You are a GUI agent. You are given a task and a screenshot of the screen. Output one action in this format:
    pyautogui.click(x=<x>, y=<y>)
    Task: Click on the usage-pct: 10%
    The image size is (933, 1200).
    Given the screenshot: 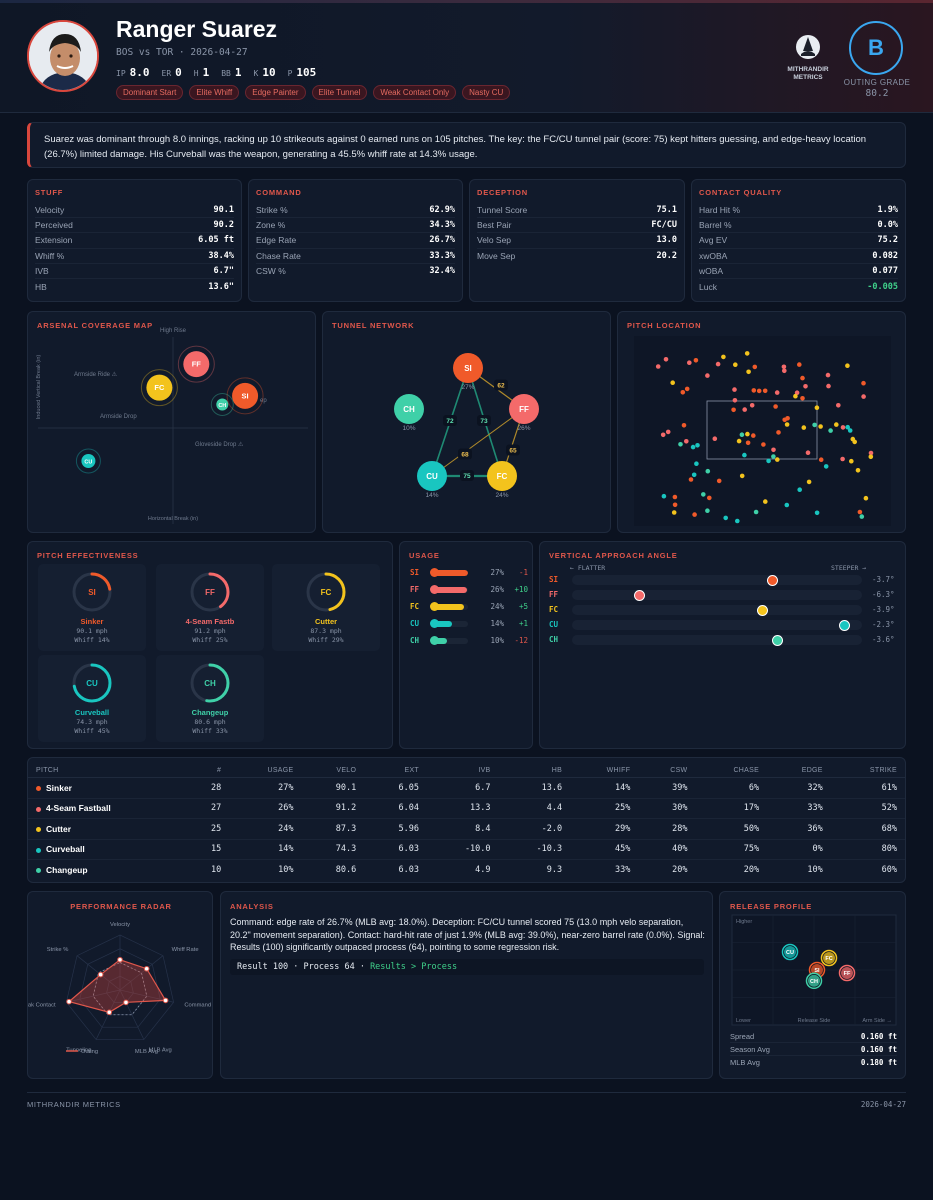 What is the action you would take?
    pyautogui.click(x=497, y=640)
    